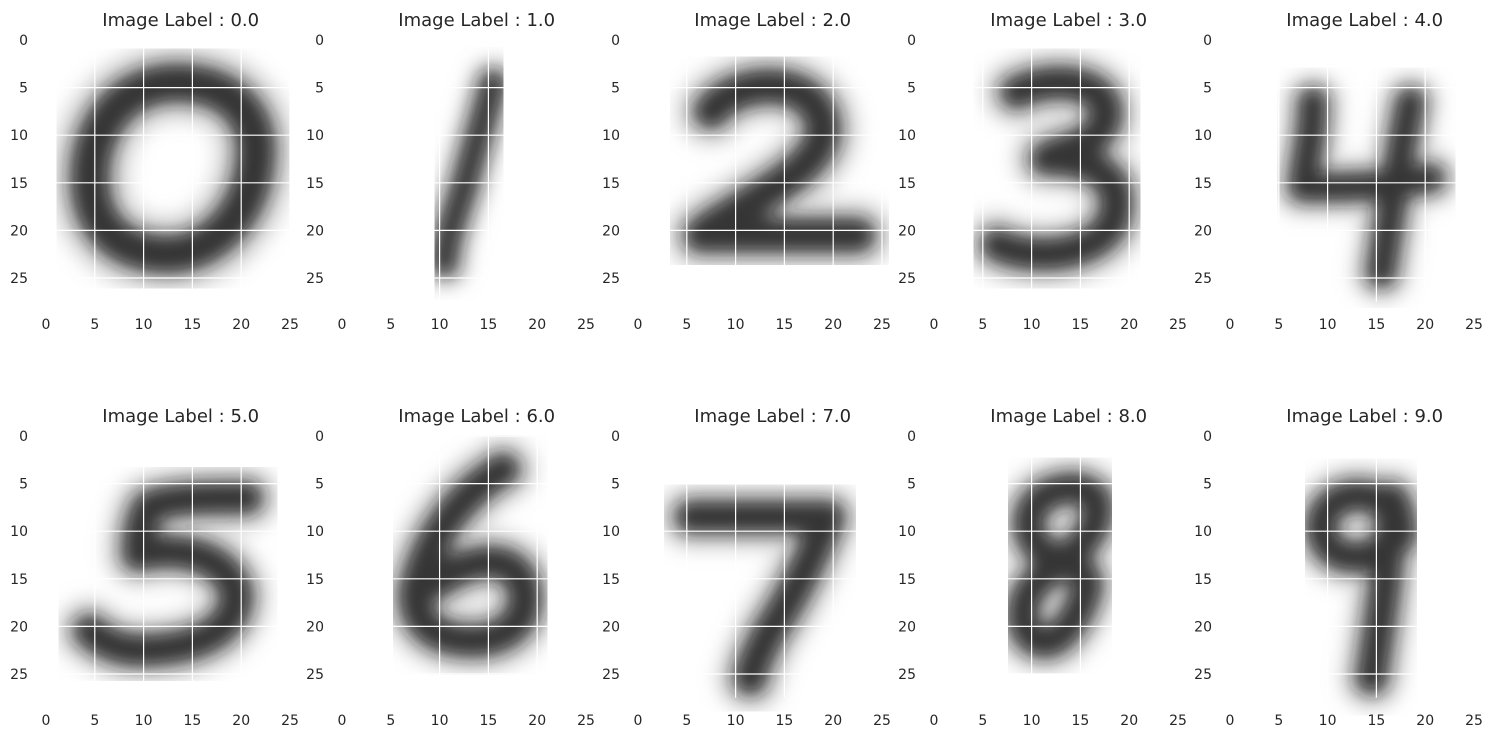 The height and width of the screenshot is (740, 1490). I want to click on digit-panel-8: Image Label : 8.0 0 5 10 15 20 25 0 5 10 15 20 25, so click(1050, 567).